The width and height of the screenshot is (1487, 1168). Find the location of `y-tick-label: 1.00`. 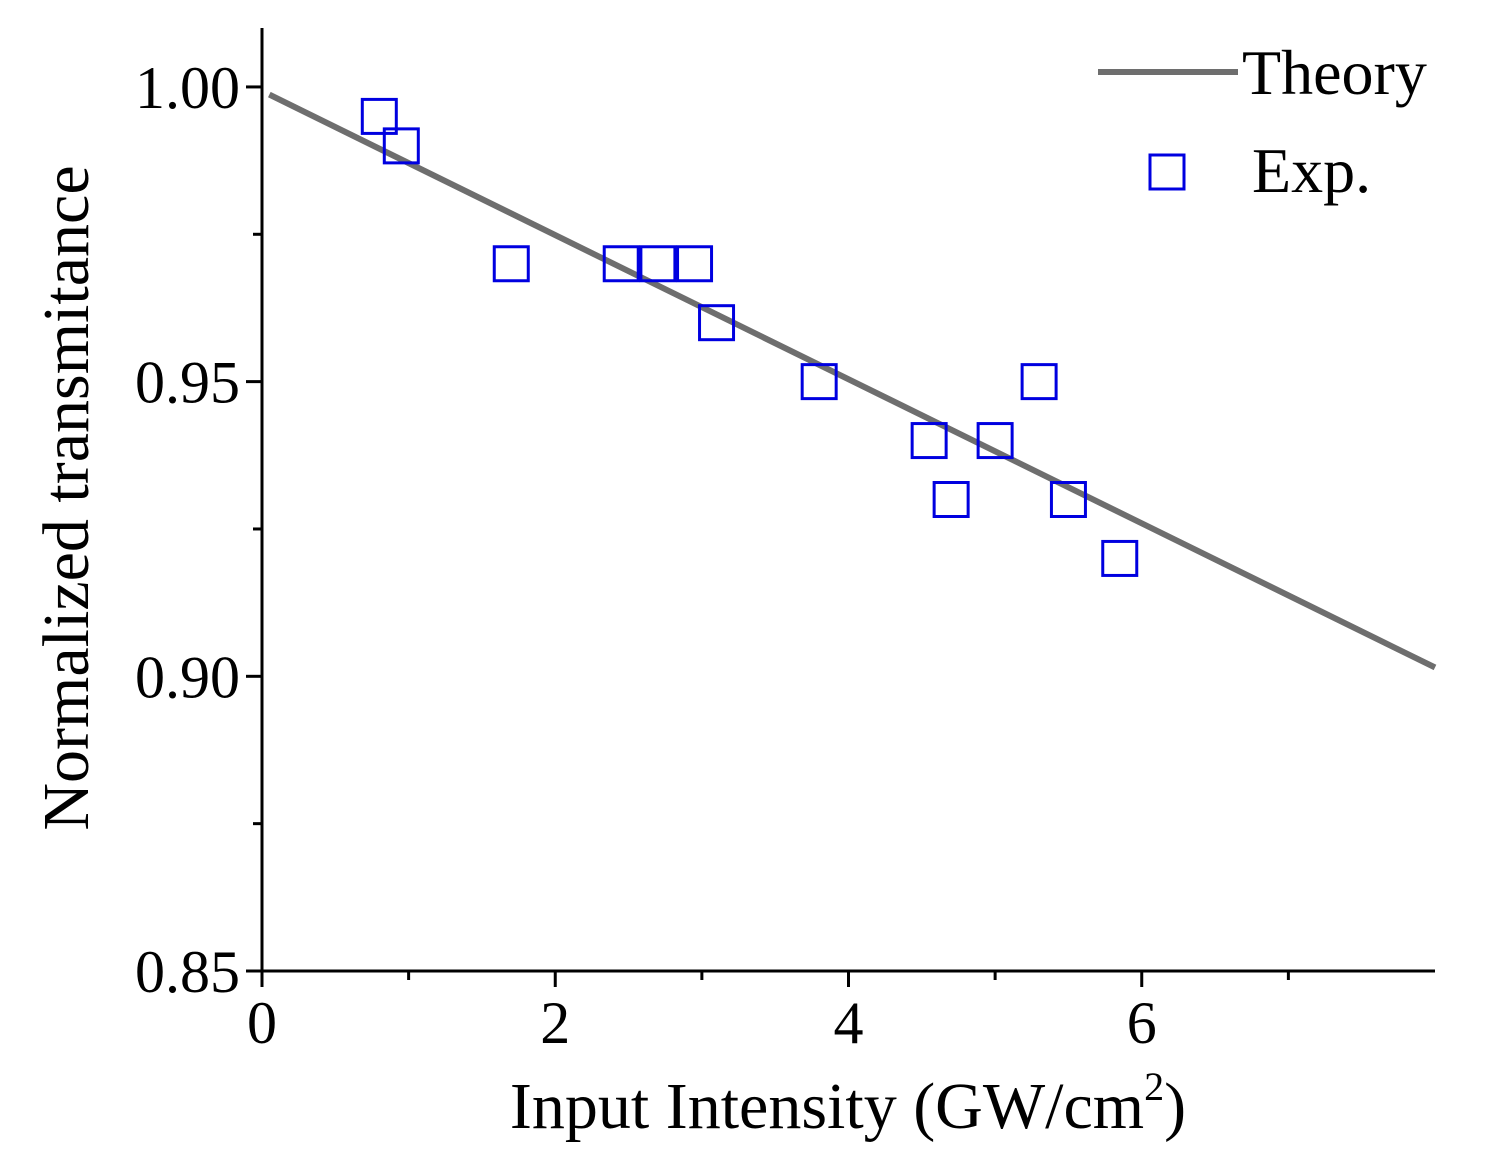

y-tick-label: 1.00 is located at coordinates (187, 88).